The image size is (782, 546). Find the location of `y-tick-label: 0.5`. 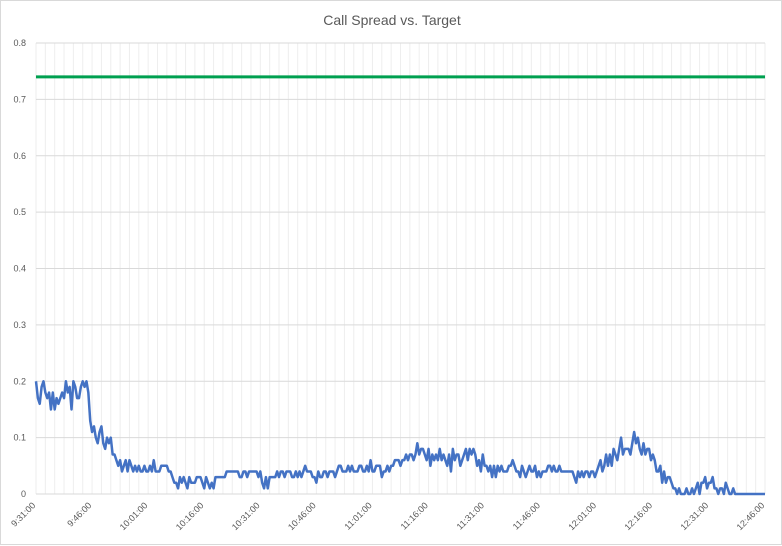

y-tick-label: 0.5 is located at coordinates (19, 212).